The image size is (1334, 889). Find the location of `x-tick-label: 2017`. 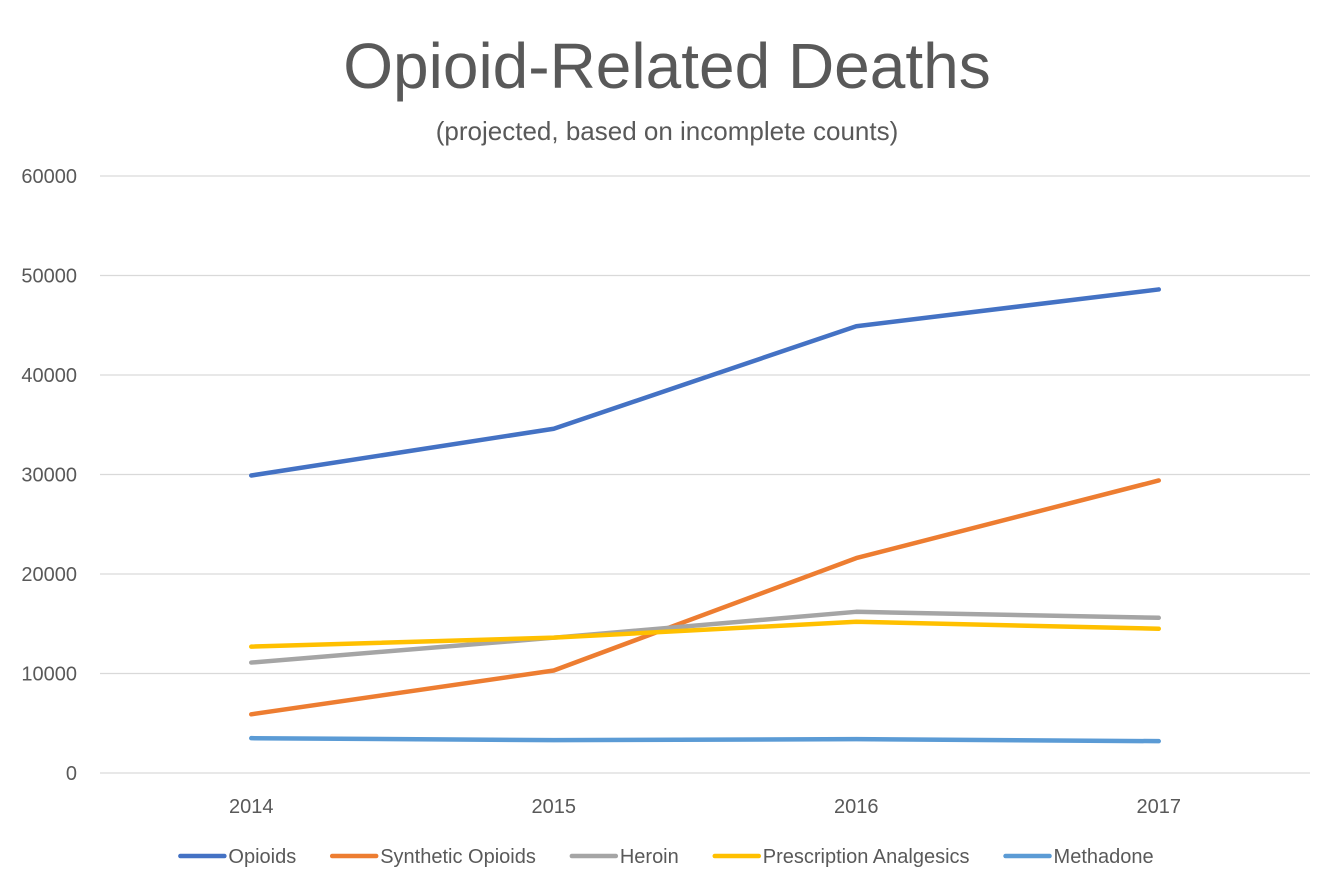

x-tick-label: 2017 is located at coordinates (1159, 807).